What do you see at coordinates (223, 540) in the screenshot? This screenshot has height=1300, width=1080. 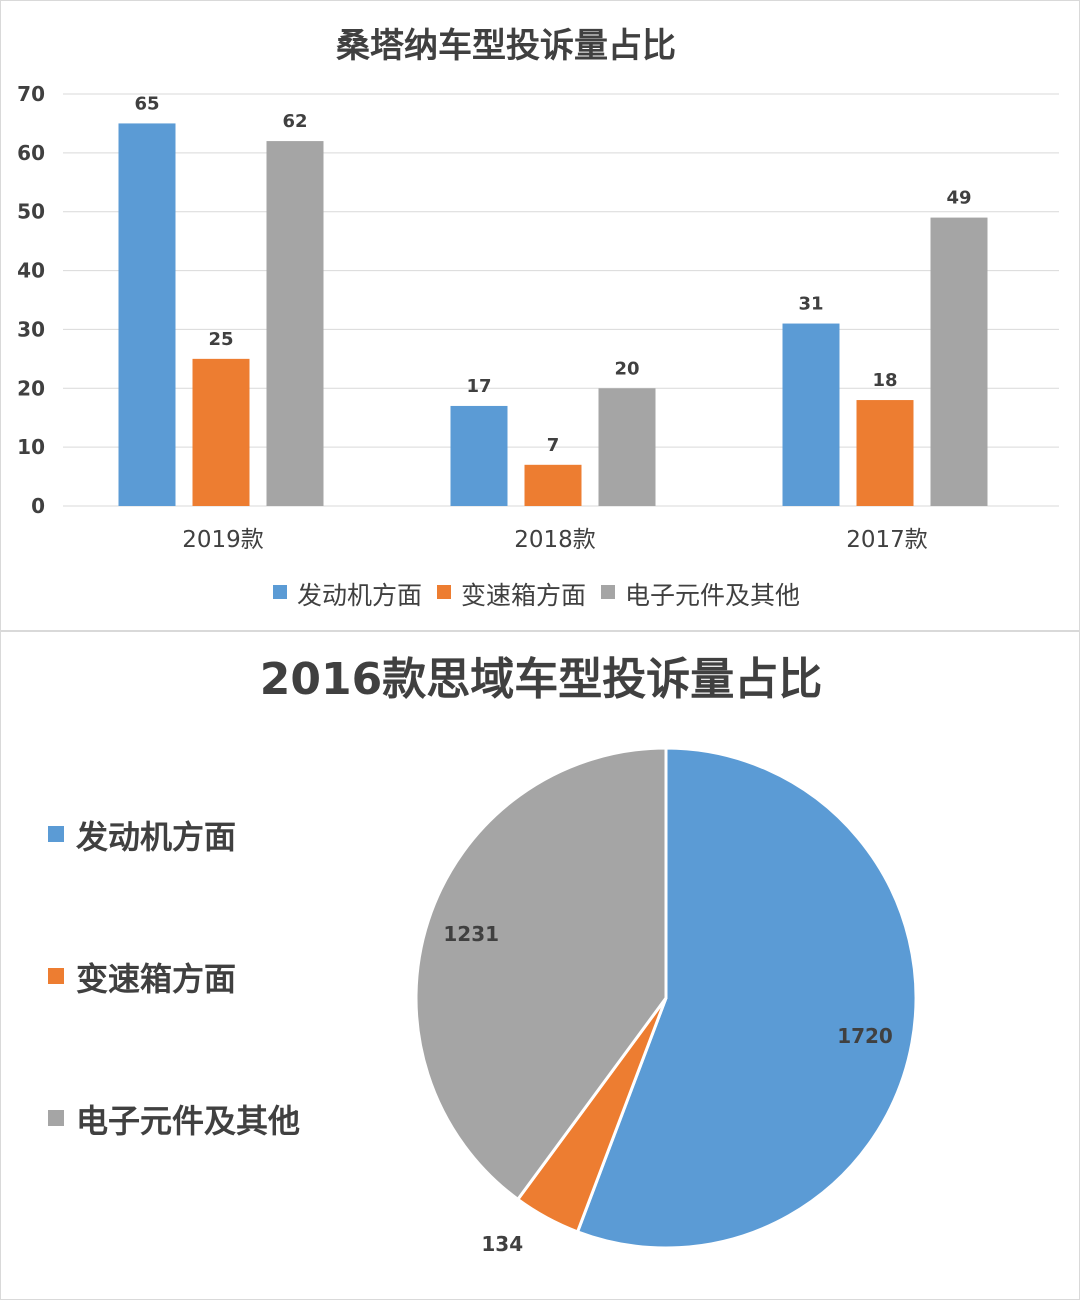 I see `x-category-label: 2019款` at bounding box center [223, 540].